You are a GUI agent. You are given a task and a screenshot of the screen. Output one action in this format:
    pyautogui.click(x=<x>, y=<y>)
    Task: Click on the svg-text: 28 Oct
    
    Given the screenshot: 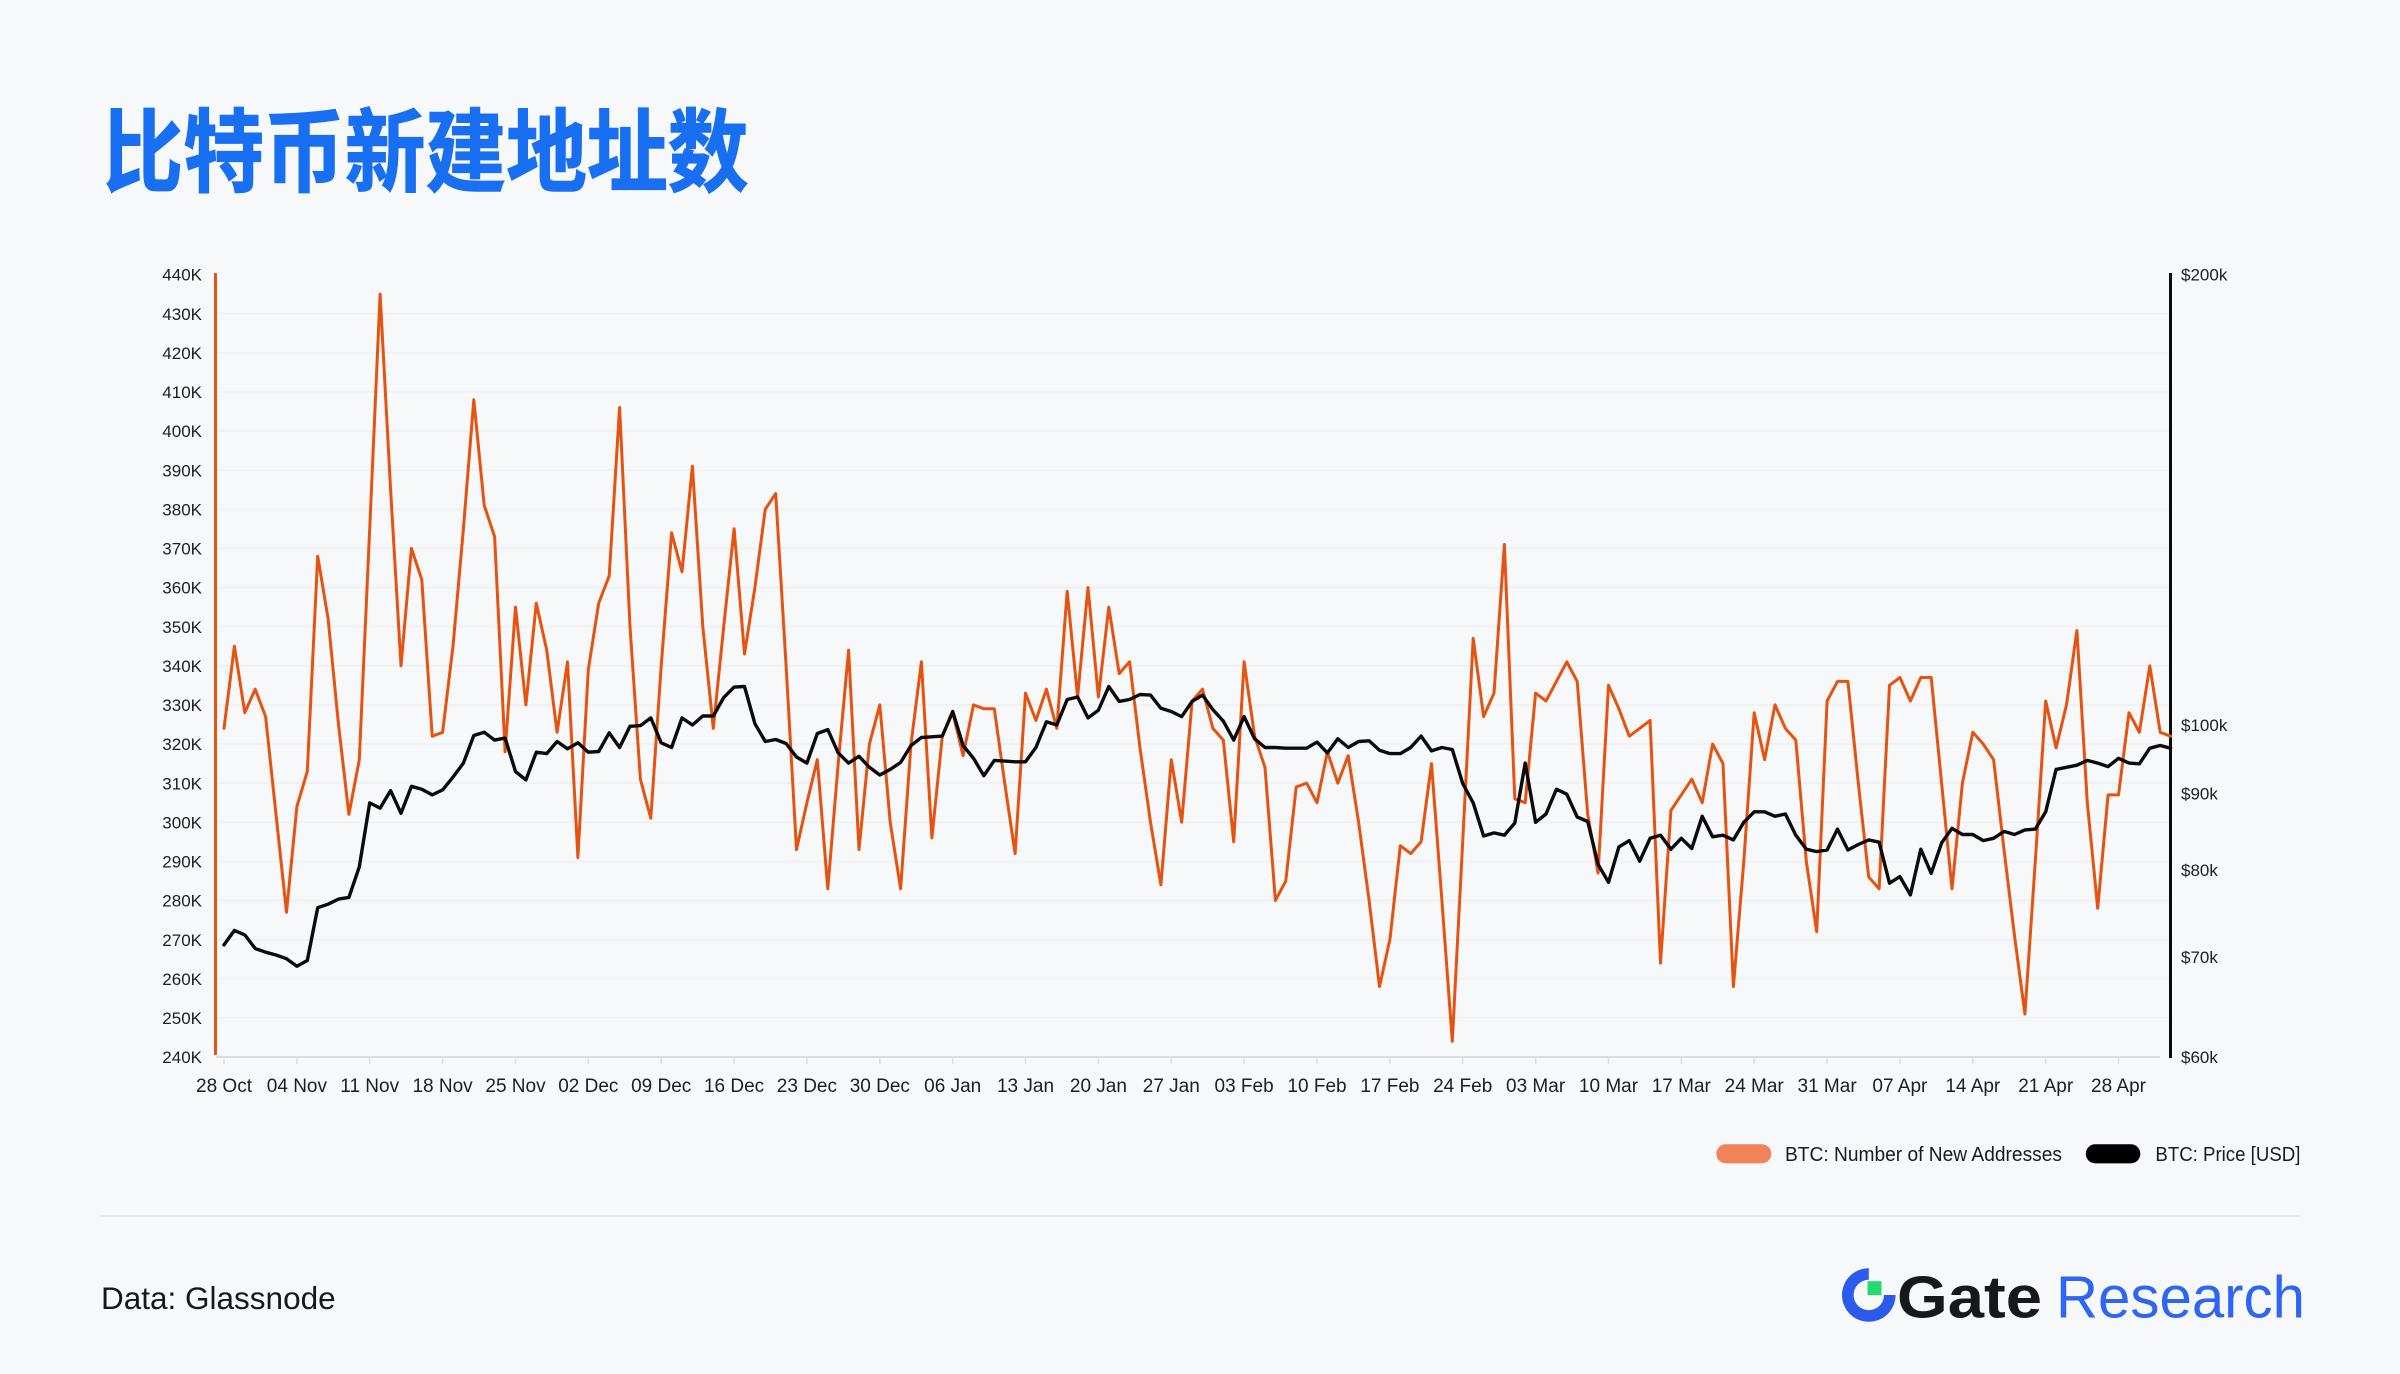 What is the action you would take?
    pyautogui.click(x=224, y=1086)
    